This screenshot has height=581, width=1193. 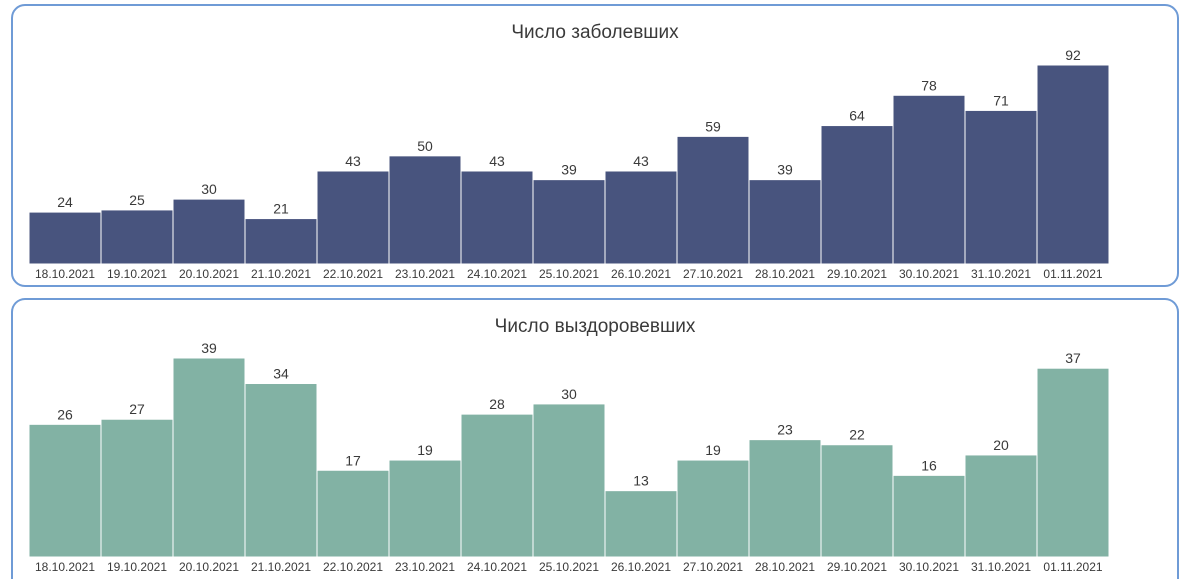 What do you see at coordinates (353, 460) in the screenshot?
I see `bar-value-label: 17` at bounding box center [353, 460].